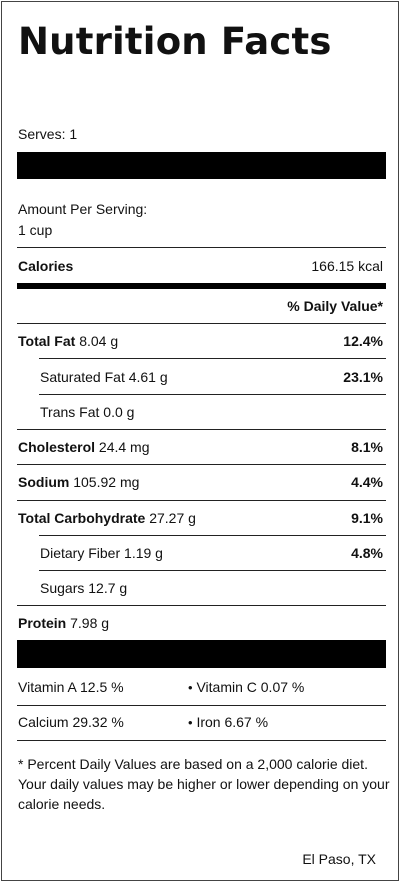 The height and width of the screenshot is (883, 400). Describe the element at coordinates (143, 553) in the screenshot. I see `dietary-fiber-amount: 1.19 g` at that location.